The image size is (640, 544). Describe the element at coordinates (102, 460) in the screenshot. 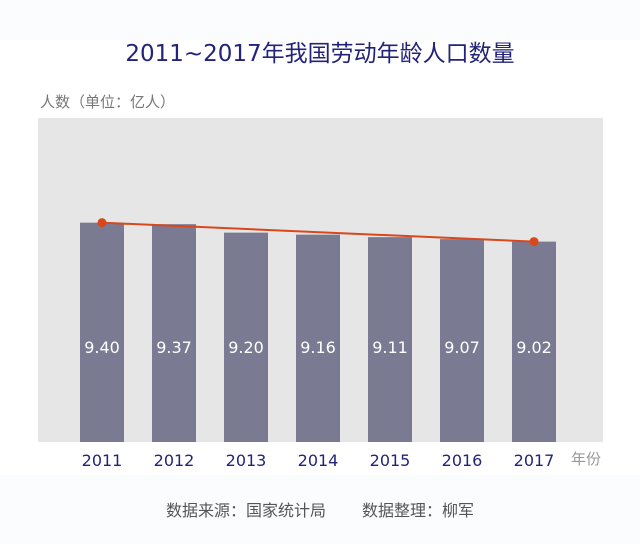

I see `x-tick-label: 2011` at that location.